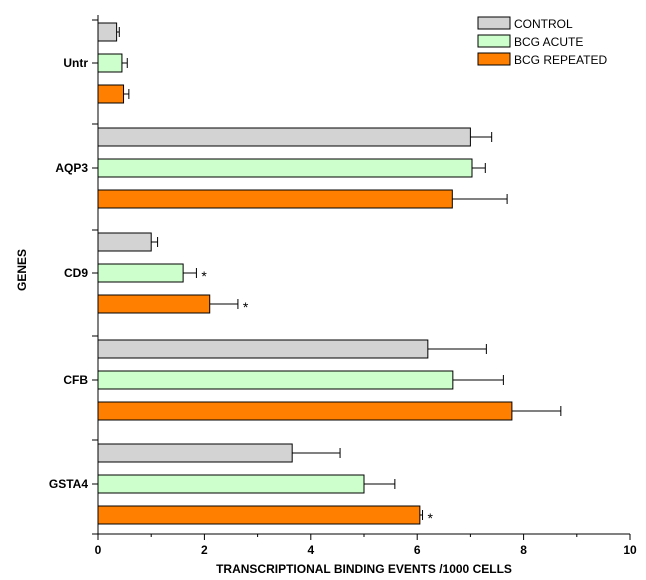 This screenshot has height=580, width=646. I want to click on category-label: GSTA4, so click(68, 484).